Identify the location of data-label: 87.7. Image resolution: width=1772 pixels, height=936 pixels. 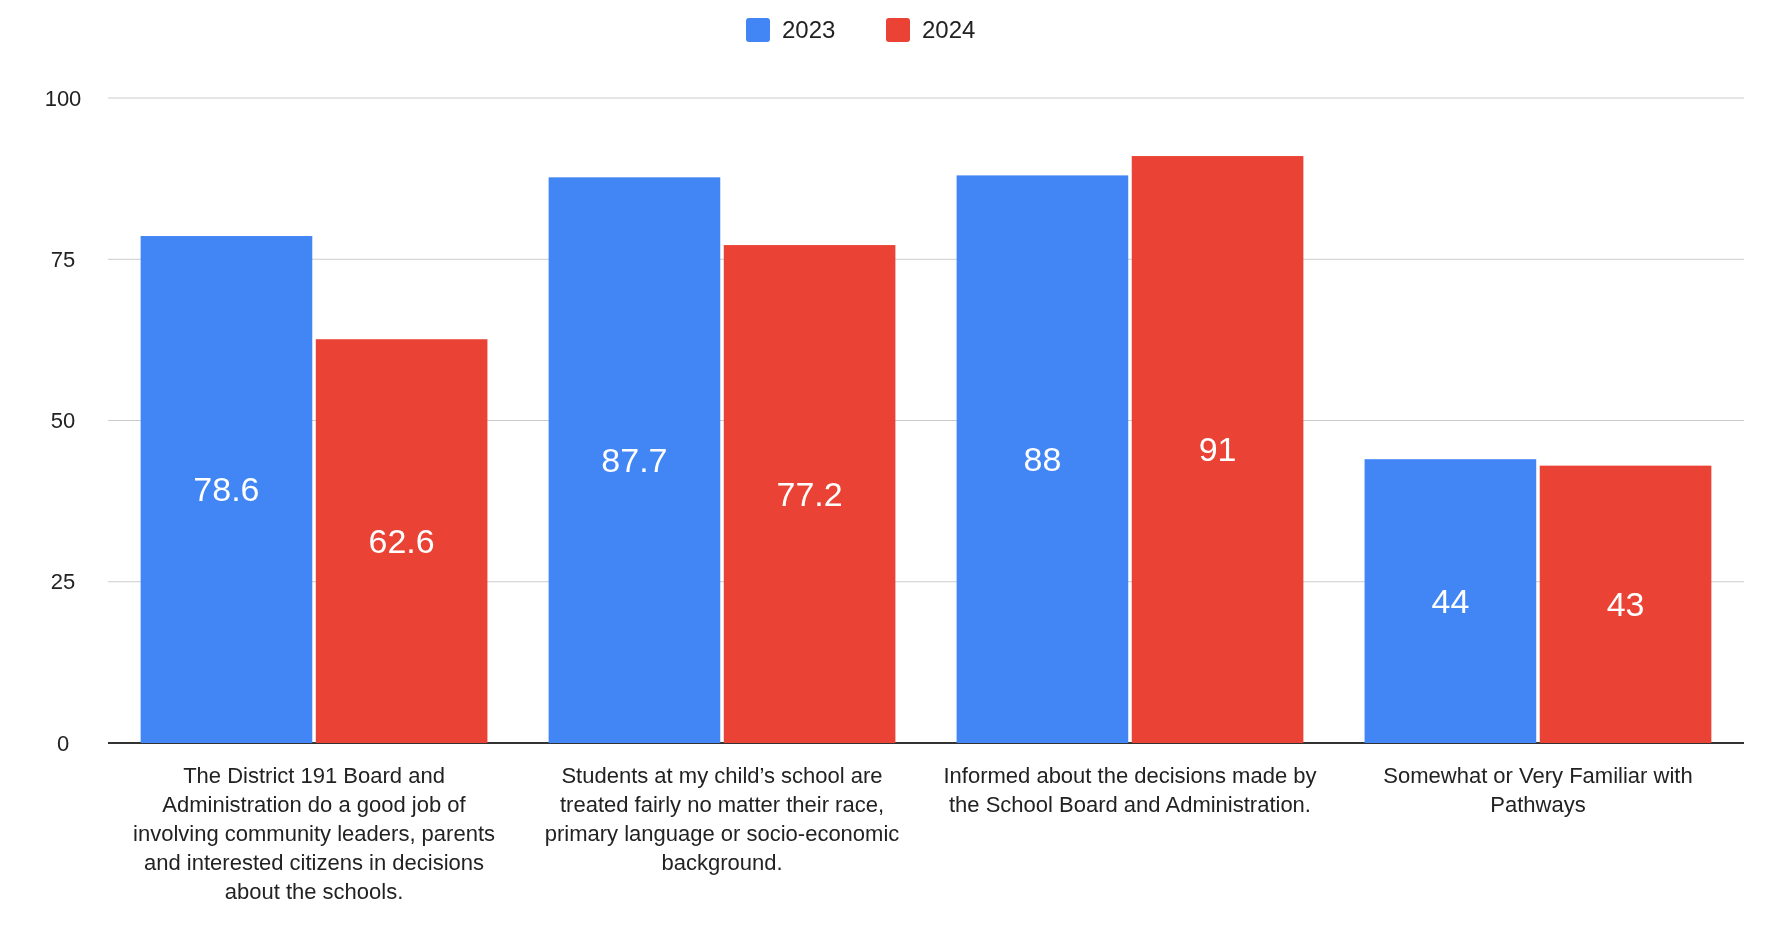
(634, 460).